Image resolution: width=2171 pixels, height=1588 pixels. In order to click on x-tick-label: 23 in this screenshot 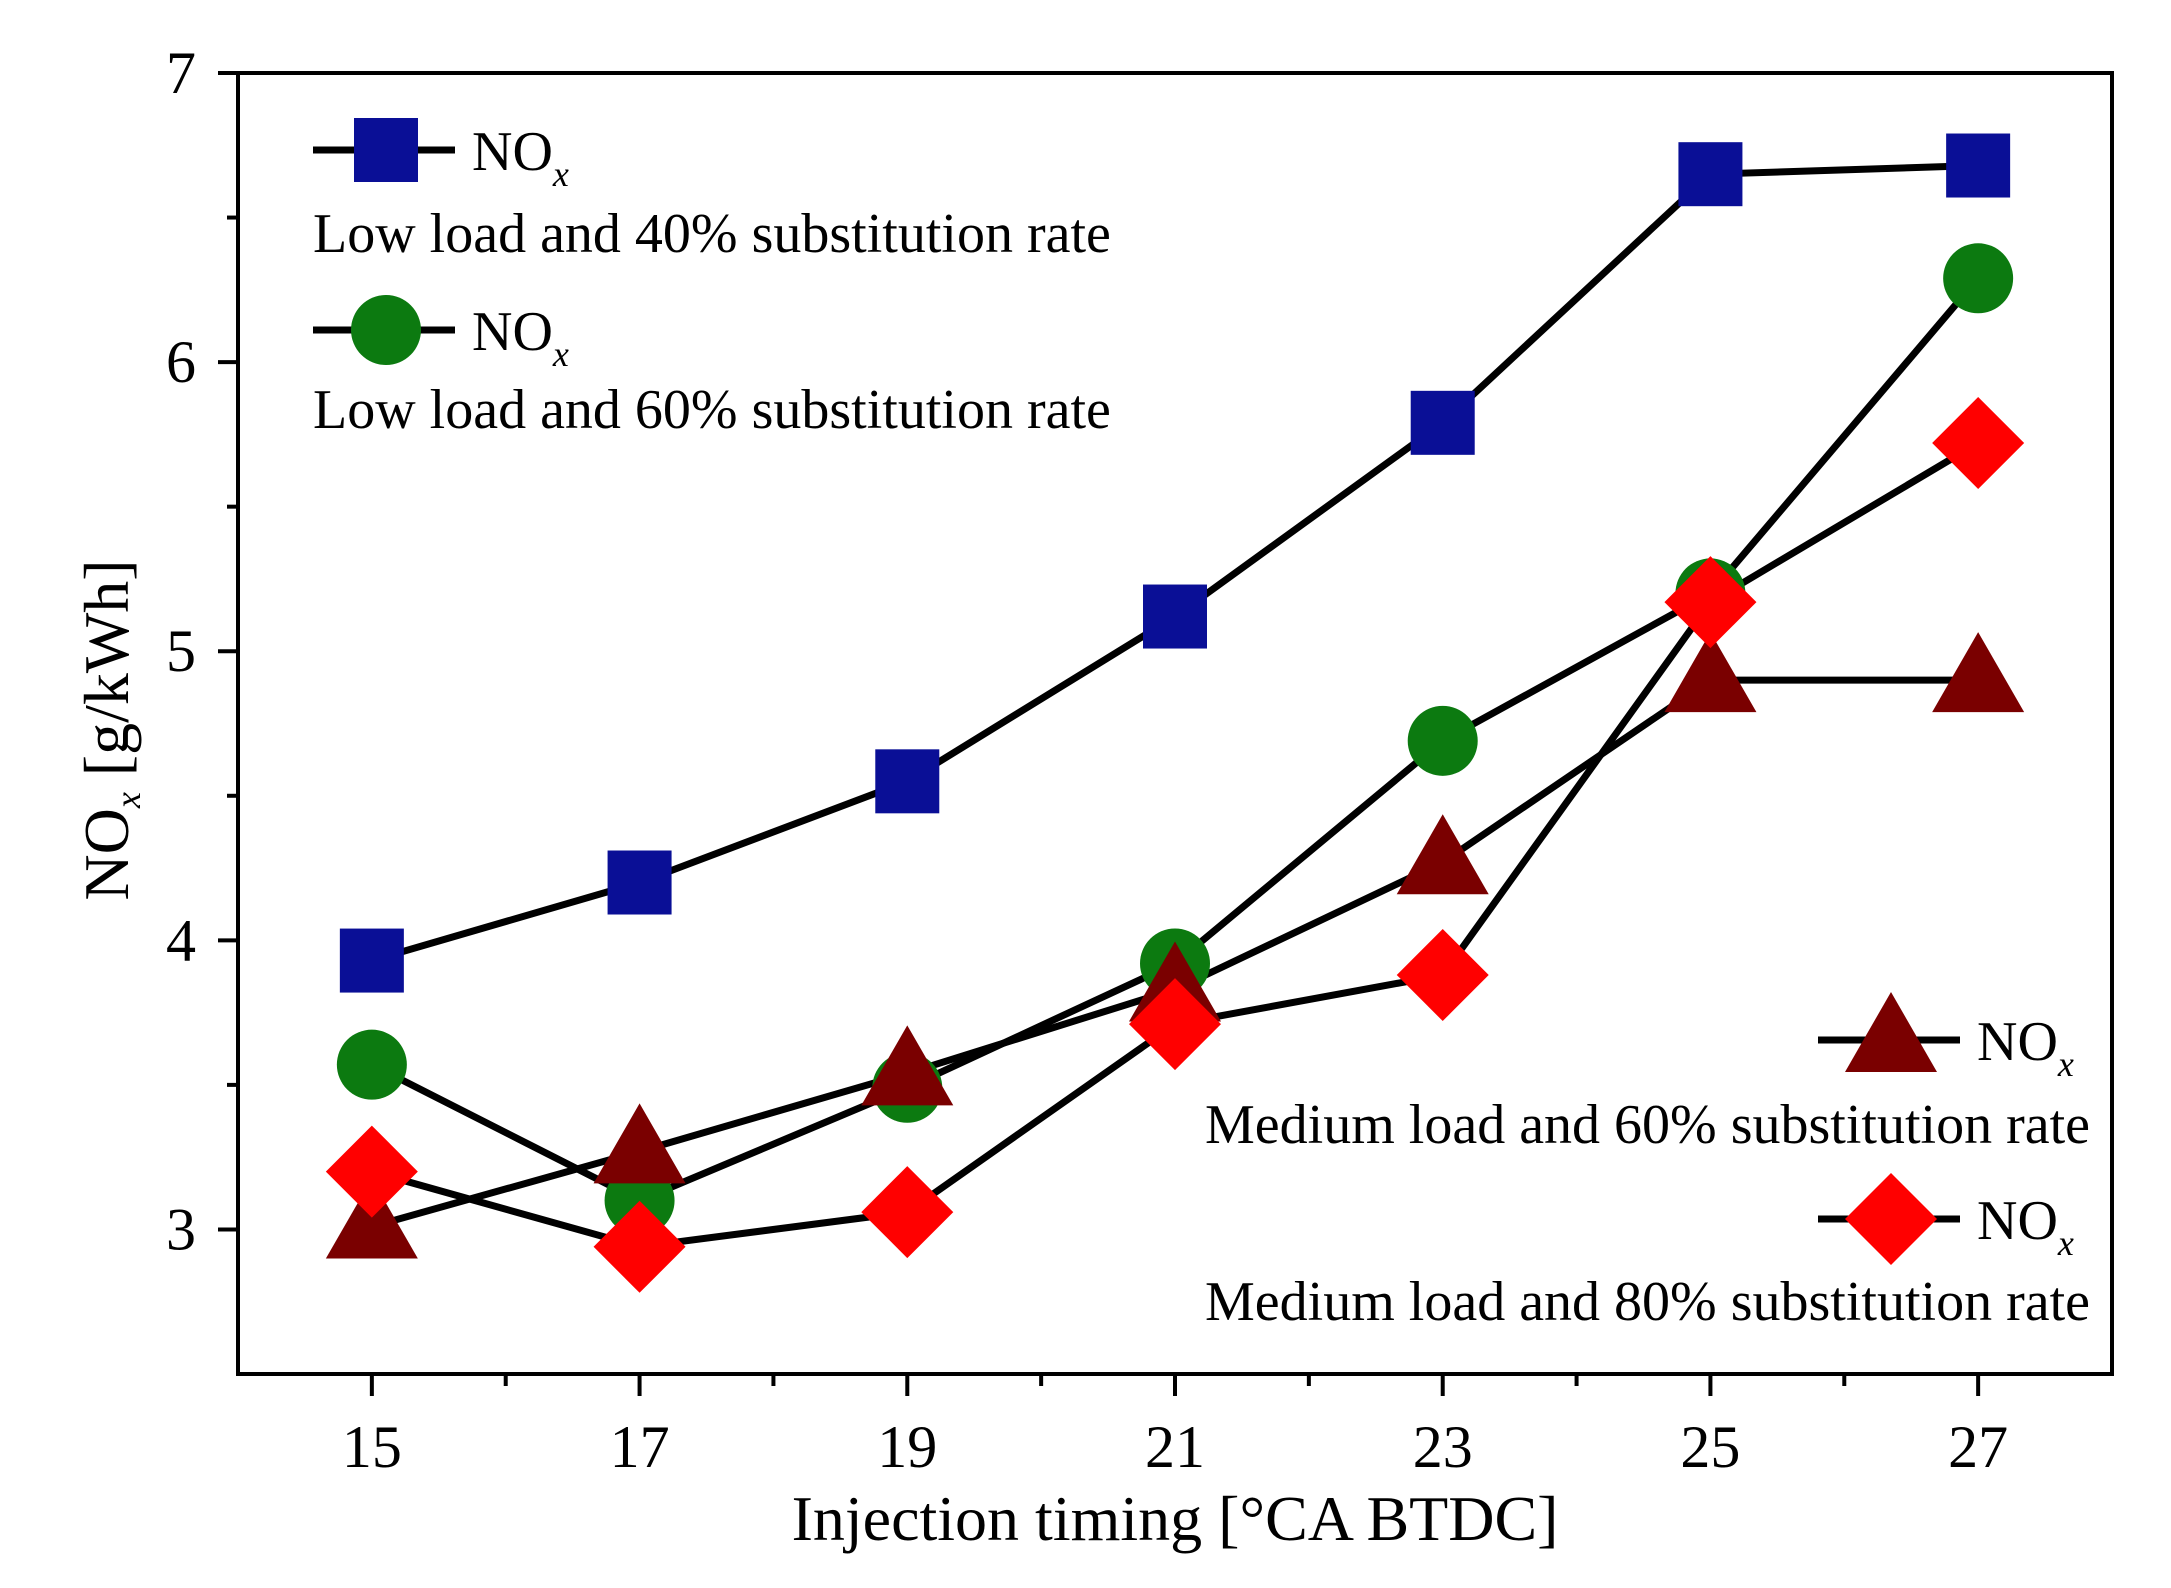, I will do `click(1443, 1447)`.